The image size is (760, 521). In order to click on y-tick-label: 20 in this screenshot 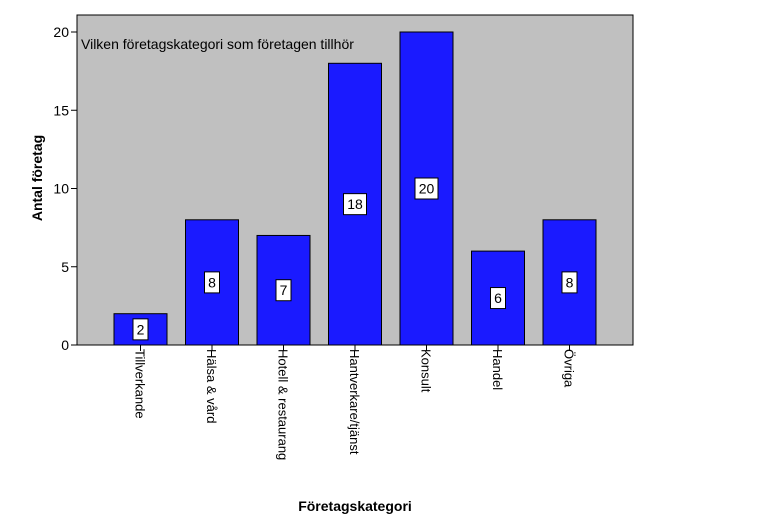, I will do `click(61, 32)`.